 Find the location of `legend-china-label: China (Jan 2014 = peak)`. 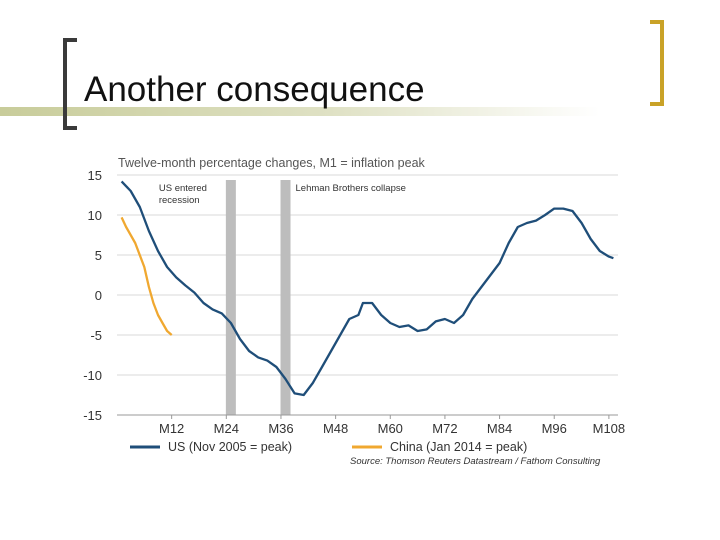

legend-china-label: China (Jan 2014 = peak) is located at coordinates (458, 447).